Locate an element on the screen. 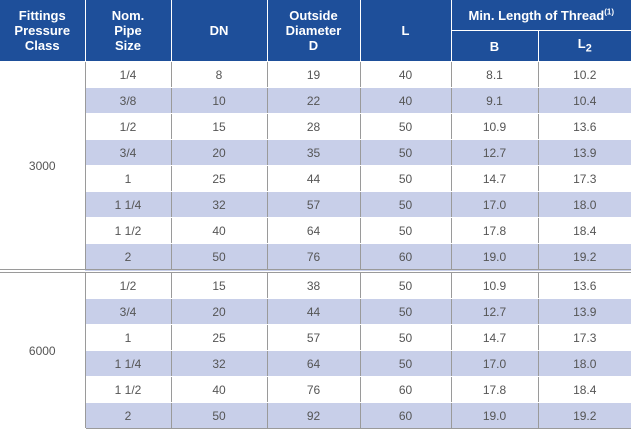 Image resolution: width=631 pixels, height=429 pixels. b-cell: 19.0 is located at coordinates (495, 257).